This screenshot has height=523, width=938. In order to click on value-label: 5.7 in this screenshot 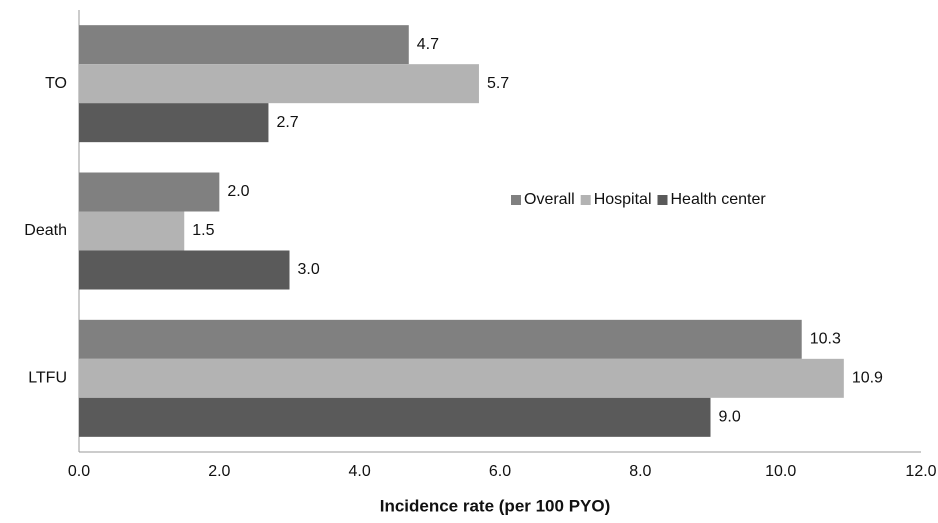, I will do `click(498, 83)`.